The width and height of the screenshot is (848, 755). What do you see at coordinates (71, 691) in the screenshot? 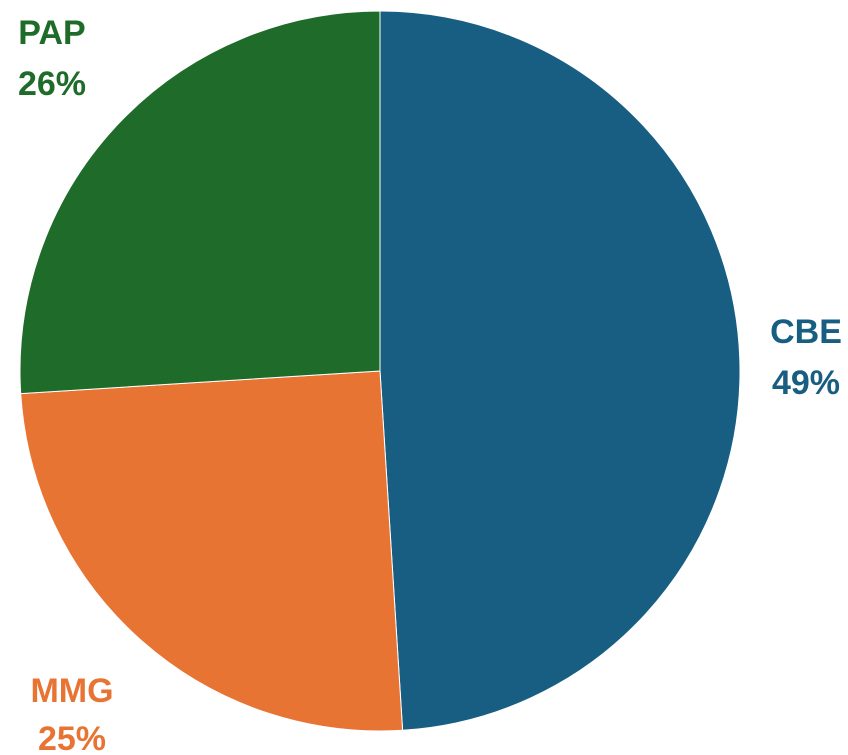
I see `slice-label-mmg-name: MMG` at bounding box center [71, 691].